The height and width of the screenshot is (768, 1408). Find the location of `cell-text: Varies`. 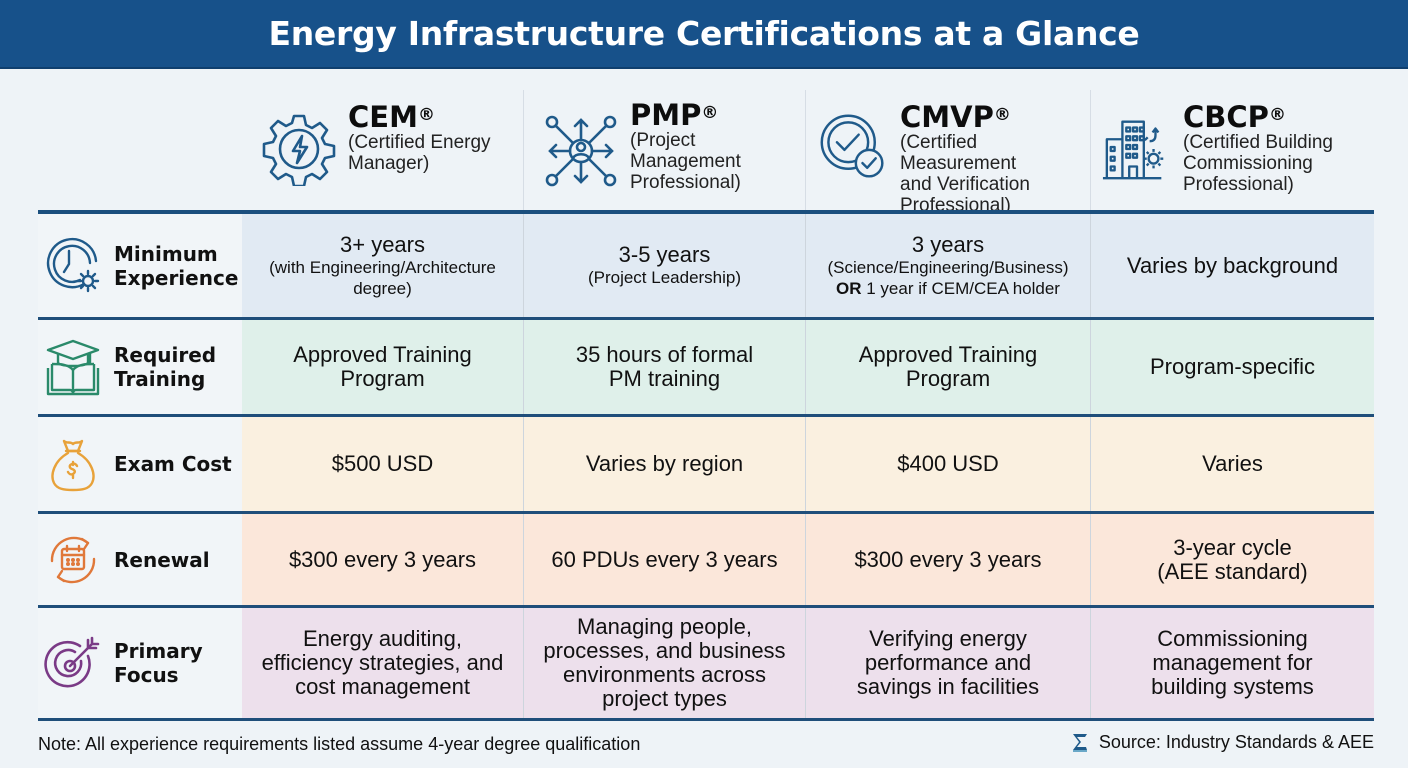

cell-text: Varies is located at coordinates (1232, 463).